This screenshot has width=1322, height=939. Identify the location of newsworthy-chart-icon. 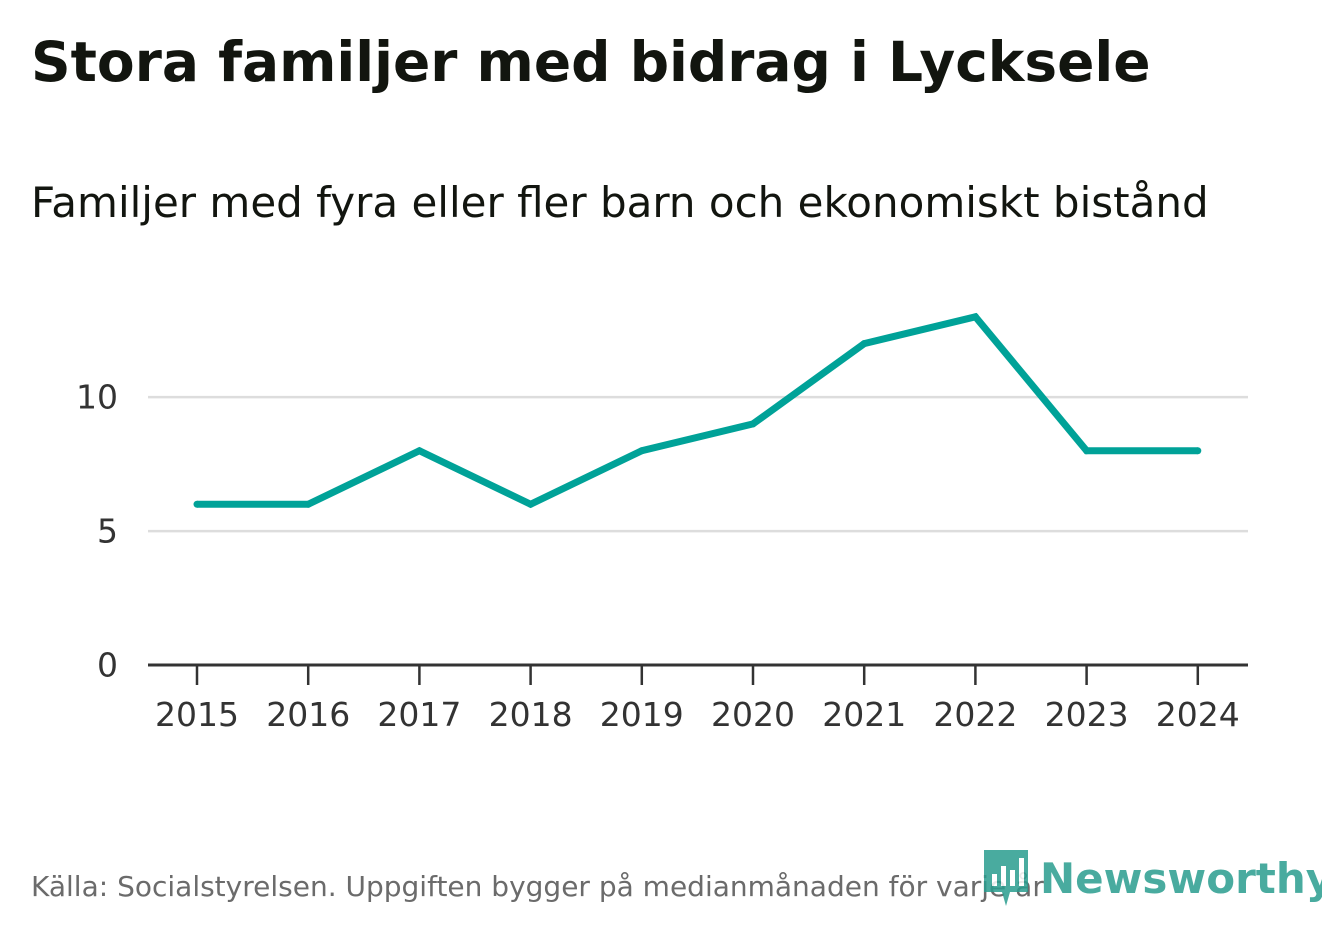
(1006, 878).